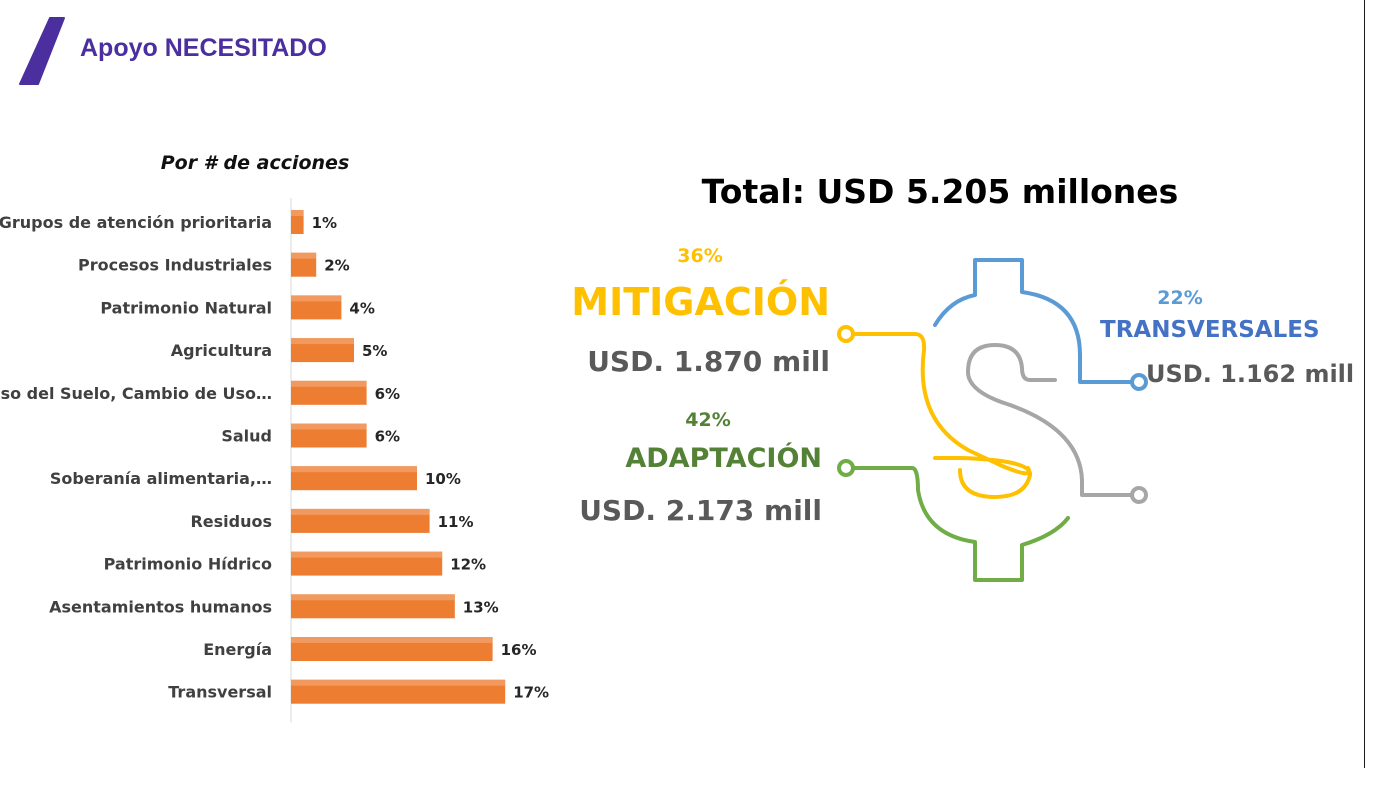 The width and height of the screenshot is (1390, 786). I want to click on bar-chart-title: Por # de acciones, so click(255, 163).